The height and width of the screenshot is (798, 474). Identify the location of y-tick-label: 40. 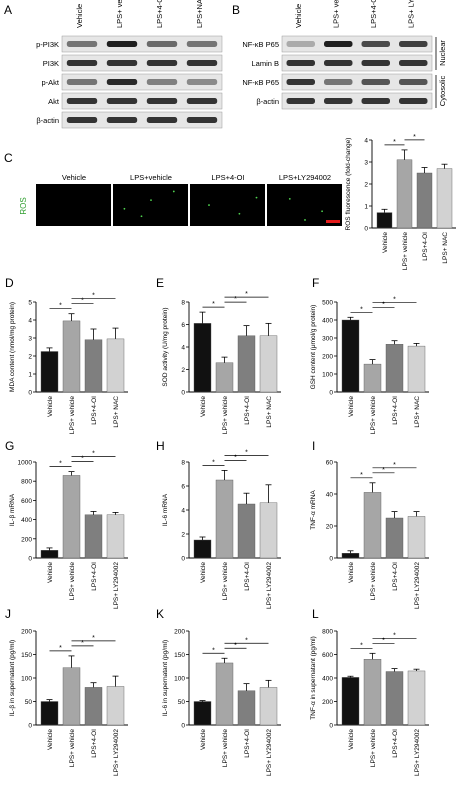
(330, 495).